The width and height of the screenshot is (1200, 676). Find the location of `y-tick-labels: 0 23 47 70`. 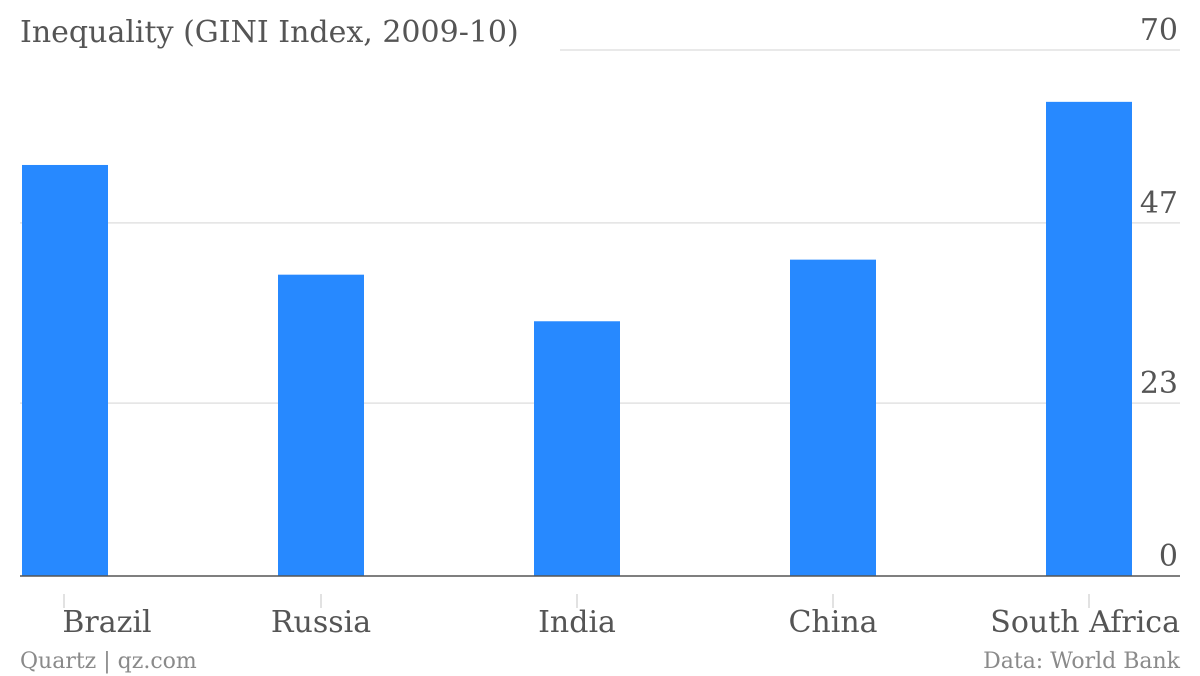

y-tick-labels: 0 23 47 70 is located at coordinates (1159, 293).